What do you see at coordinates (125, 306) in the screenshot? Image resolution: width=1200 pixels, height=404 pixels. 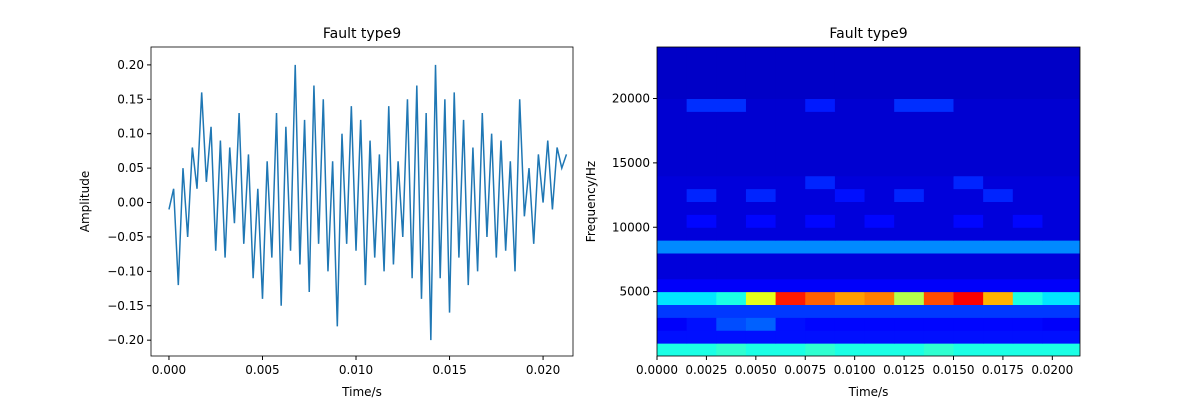 I see `y-tick-label: −0.15` at bounding box center [125, 306].